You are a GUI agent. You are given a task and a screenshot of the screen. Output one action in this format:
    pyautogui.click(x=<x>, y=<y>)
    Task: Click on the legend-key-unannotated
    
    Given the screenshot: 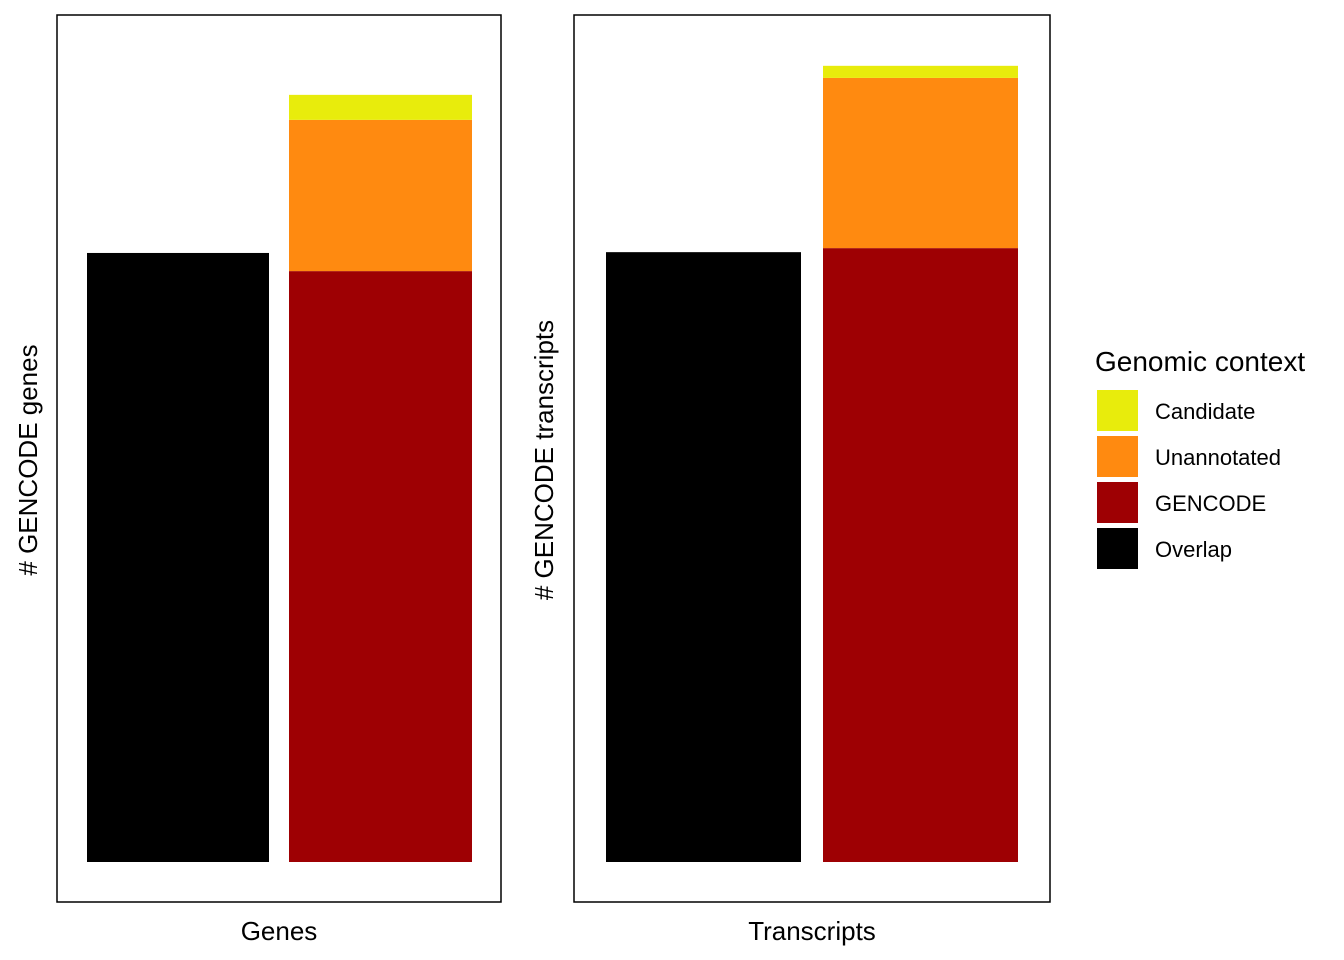 What is the action you would take?
    pyautogui.click(x=1117, y=456)
    